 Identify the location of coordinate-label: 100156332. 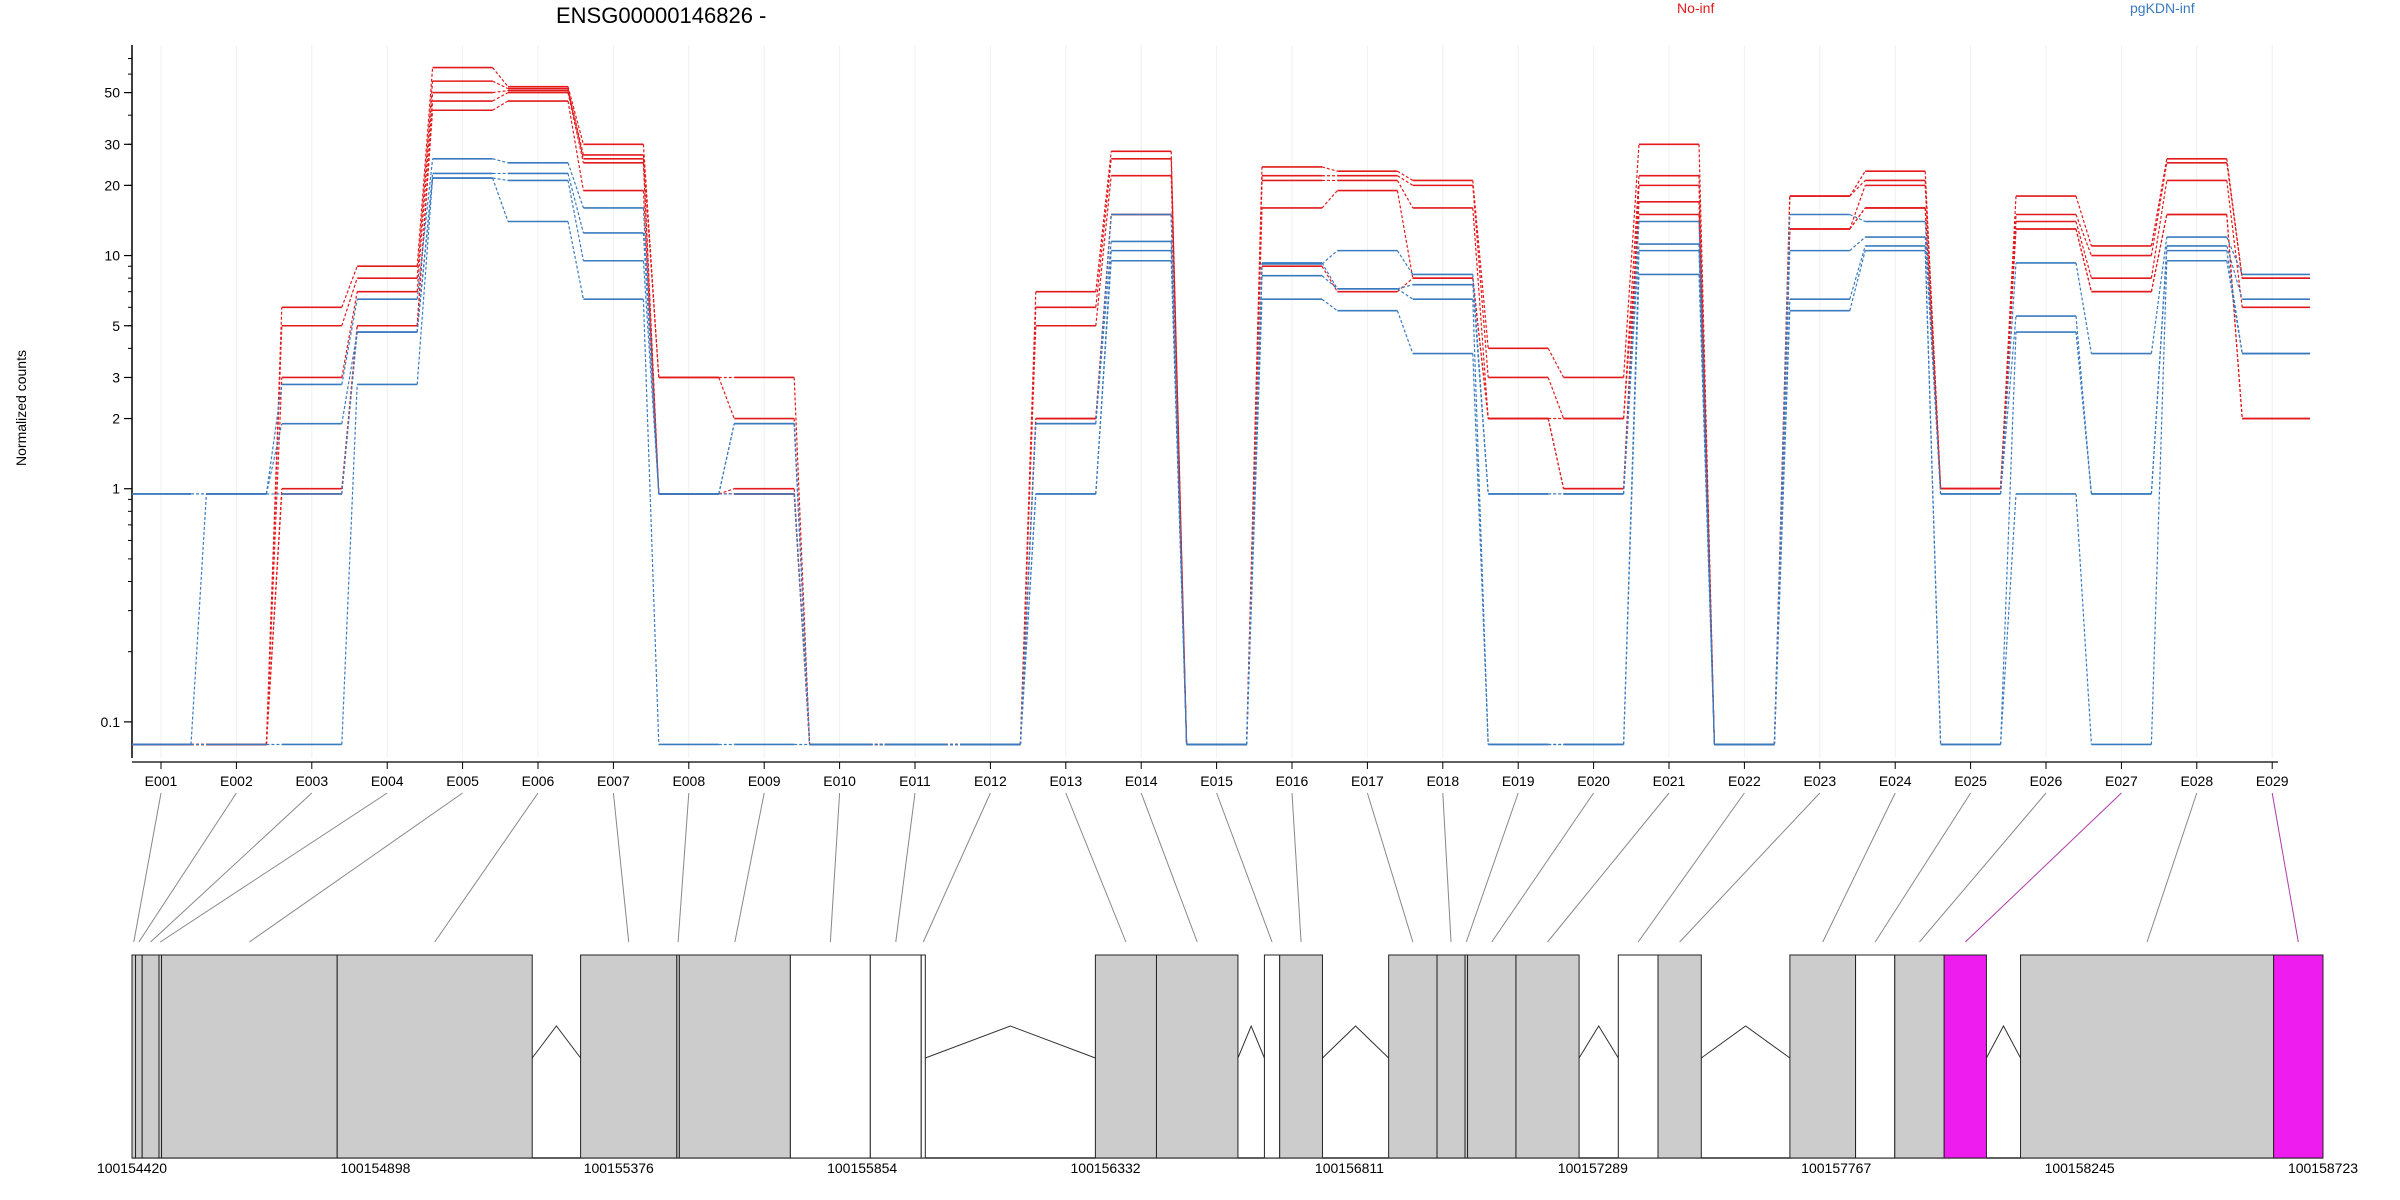
(1106, 1168).